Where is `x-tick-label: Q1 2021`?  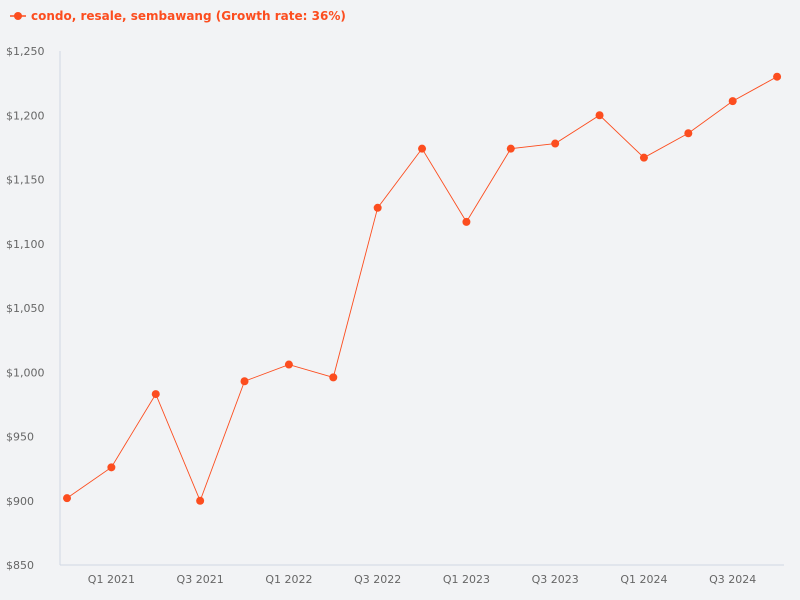
x-tick-label: Q1 2021 is located at coordinates (111, 579).